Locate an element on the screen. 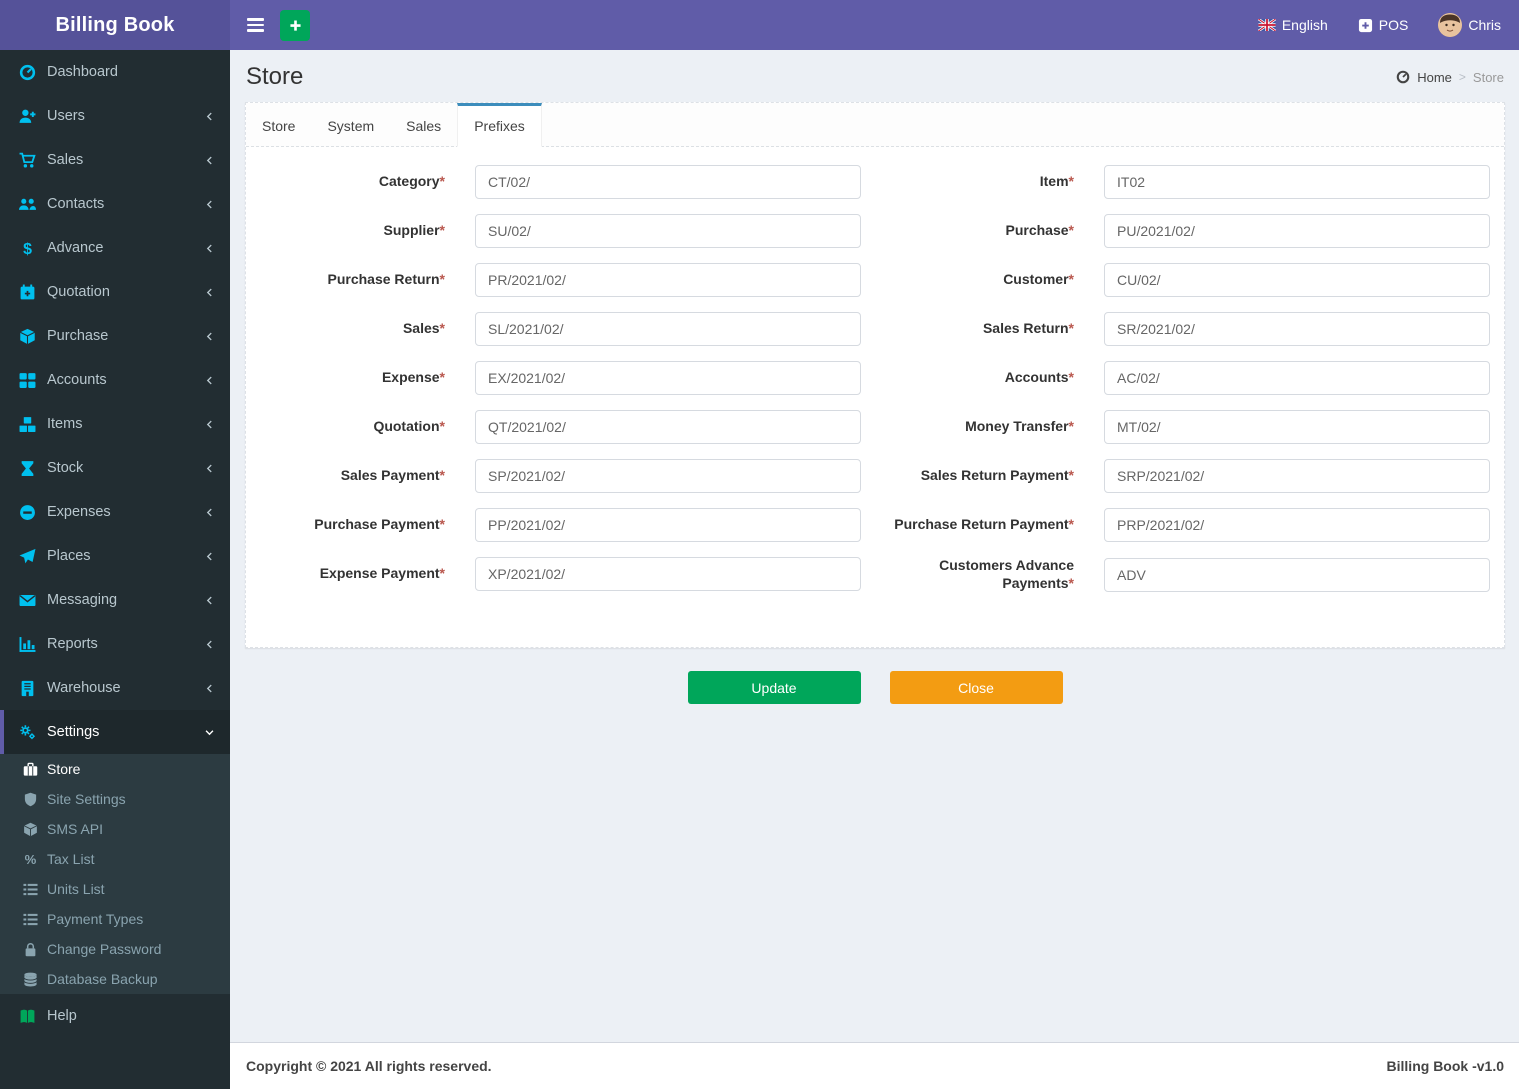 The height and width of the screenshot is (1089, 1519). form-field: Customers Advance Payments* is located at coordinates (1194, 574).